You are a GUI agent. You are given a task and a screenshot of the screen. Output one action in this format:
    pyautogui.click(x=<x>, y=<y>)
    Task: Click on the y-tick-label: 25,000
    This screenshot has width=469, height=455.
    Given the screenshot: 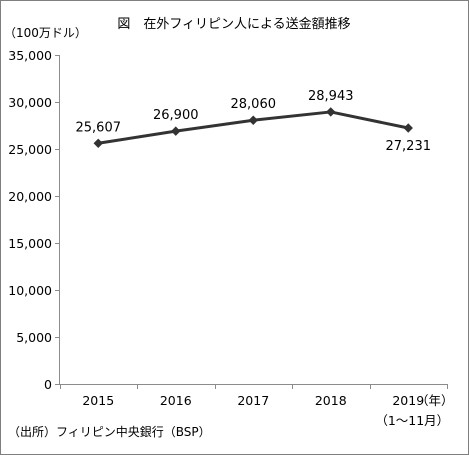 What is the action you would take?
    pyautogui.click(x=30, y=149)
    